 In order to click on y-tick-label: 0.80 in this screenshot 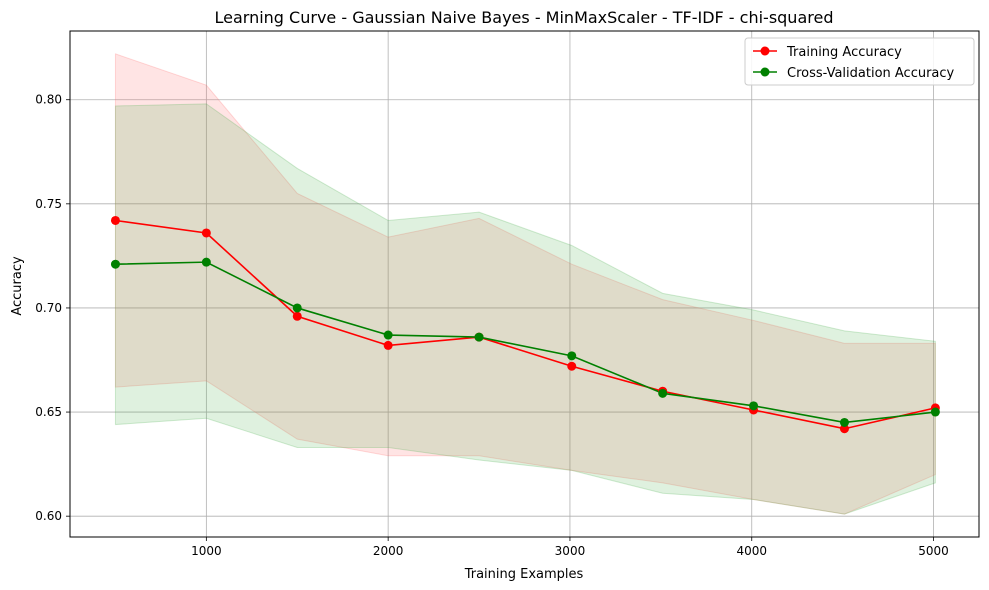, I will do `click(48, 100)`.